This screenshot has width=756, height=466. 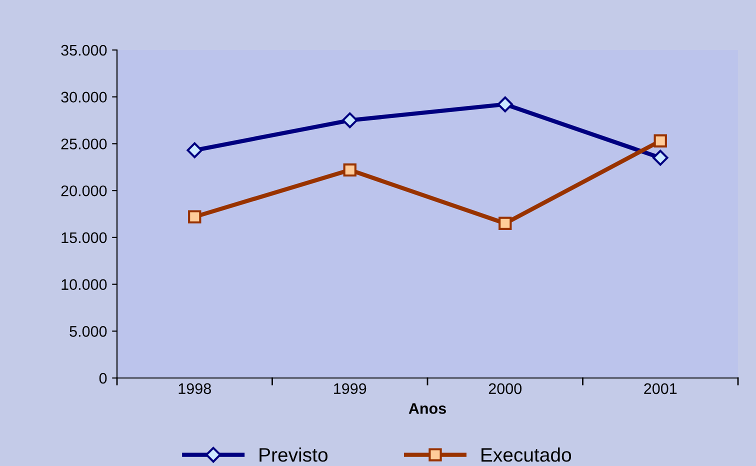 What do you see at coordinates (84, 284) in the screenshot?
I see `y-tick-label: 10.000` at bounding box center [84, 284].